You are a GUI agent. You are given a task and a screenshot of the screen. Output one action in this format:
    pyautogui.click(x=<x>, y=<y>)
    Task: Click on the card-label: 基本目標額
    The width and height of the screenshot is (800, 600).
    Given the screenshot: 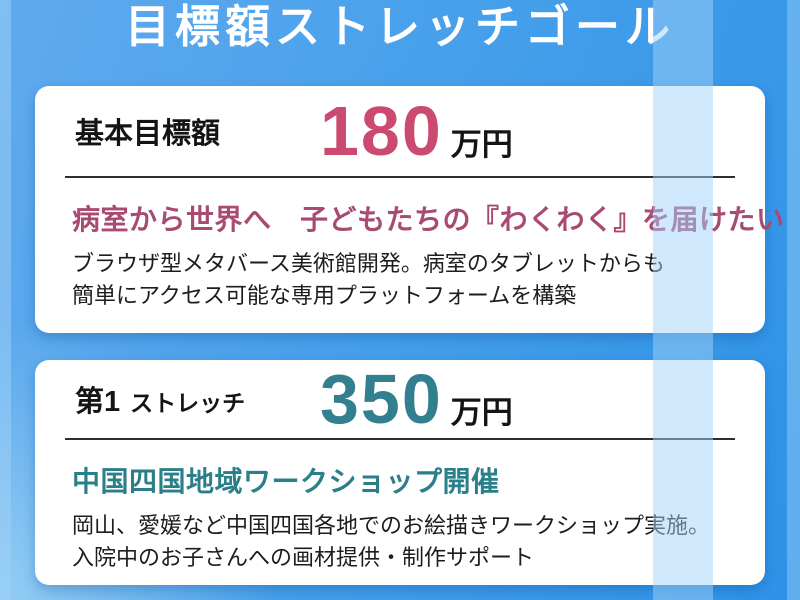 What is the action you would take?
    pyautogui.click(x=177, y=131)
    